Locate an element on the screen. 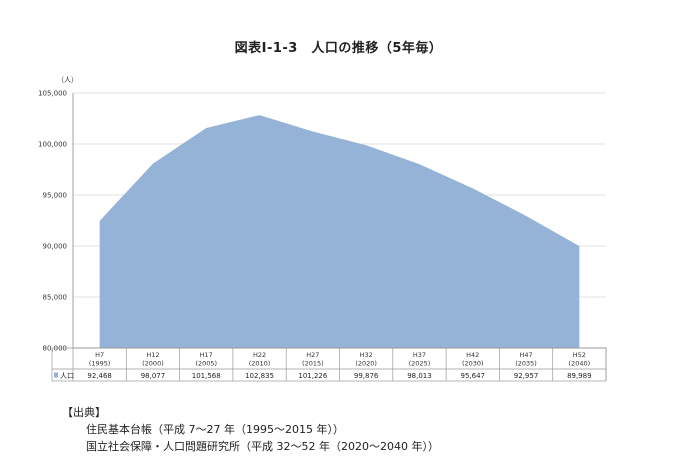  data-value-label: 101,226 is located at coordinates (312, 376).